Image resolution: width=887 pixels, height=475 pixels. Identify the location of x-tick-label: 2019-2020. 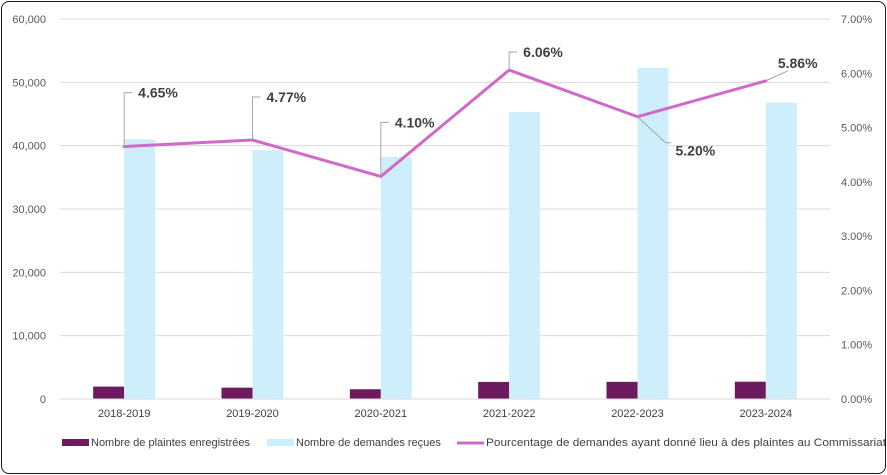
(252, 414).